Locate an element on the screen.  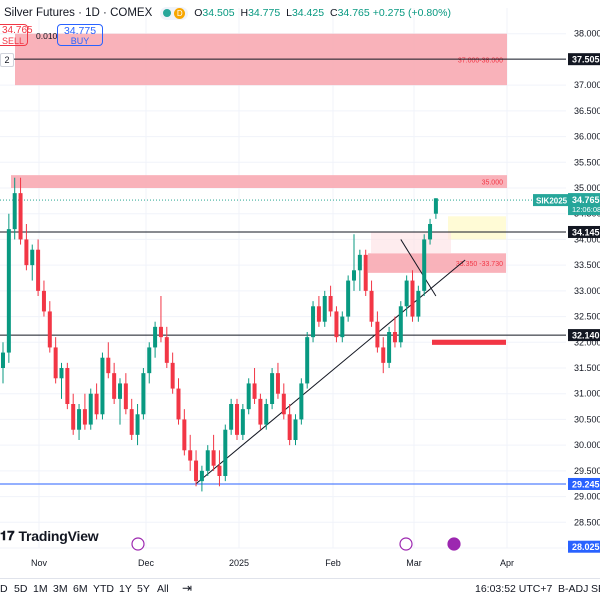
y-tick-label: 31.000 is located at coordinates (587, 394).